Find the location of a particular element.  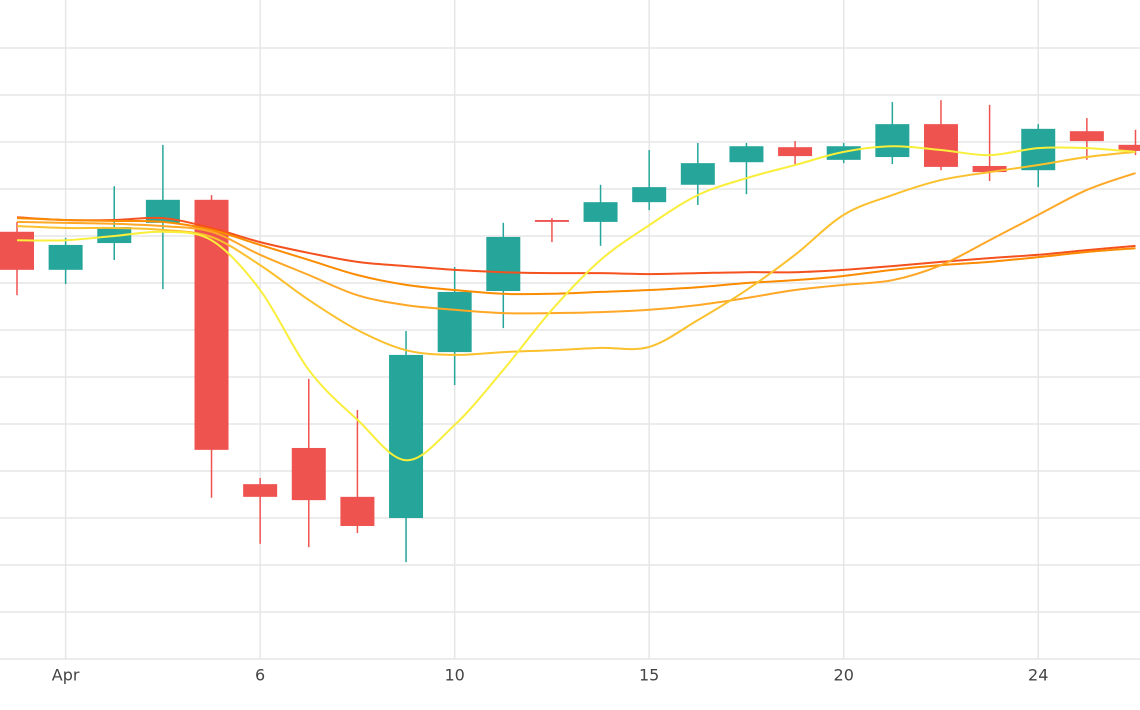

x-tick-label: 6 is located at coordinates (260, 675).